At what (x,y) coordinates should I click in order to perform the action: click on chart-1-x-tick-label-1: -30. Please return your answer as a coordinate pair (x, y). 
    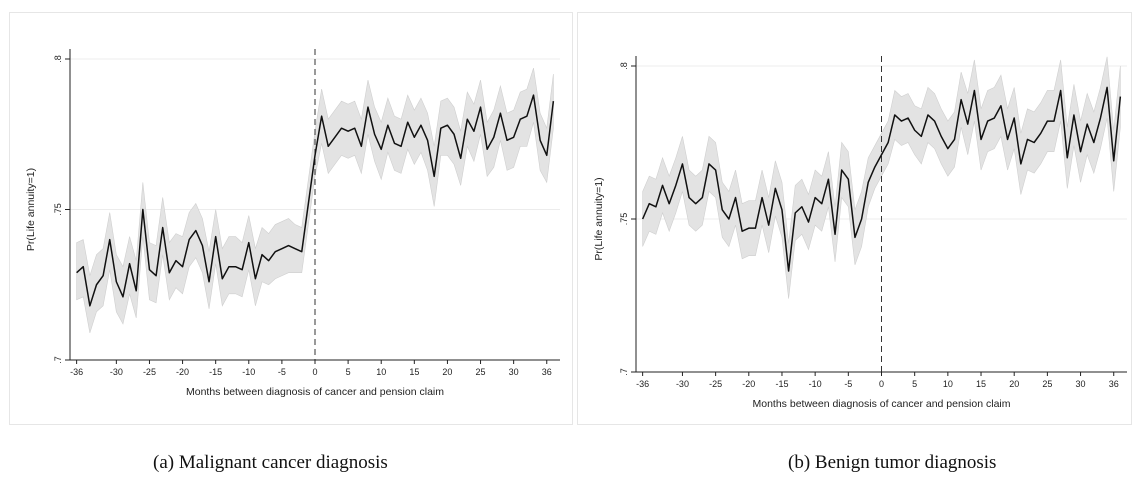
    Looking at the image, I should click on (682, 384).